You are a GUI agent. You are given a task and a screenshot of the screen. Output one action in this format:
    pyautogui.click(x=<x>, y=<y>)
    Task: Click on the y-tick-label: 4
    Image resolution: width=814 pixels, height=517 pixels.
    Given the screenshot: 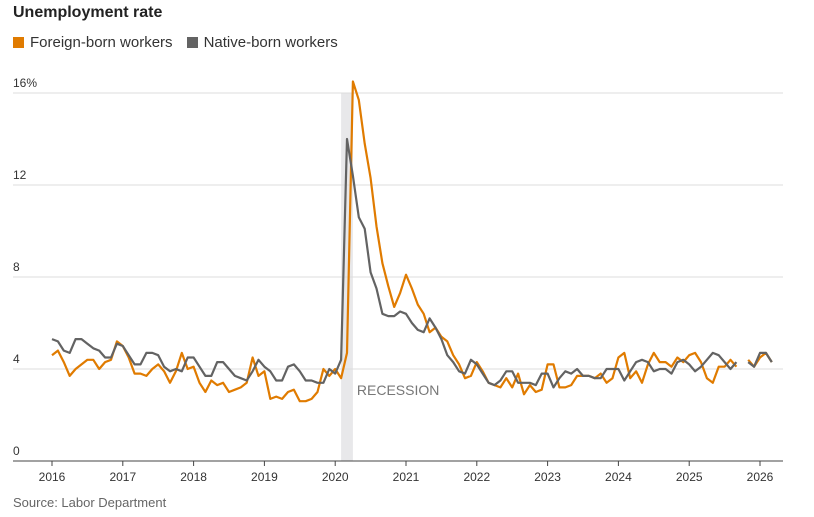 What is the action you would take?
    pyautogui.click(x=16, y=359)
    